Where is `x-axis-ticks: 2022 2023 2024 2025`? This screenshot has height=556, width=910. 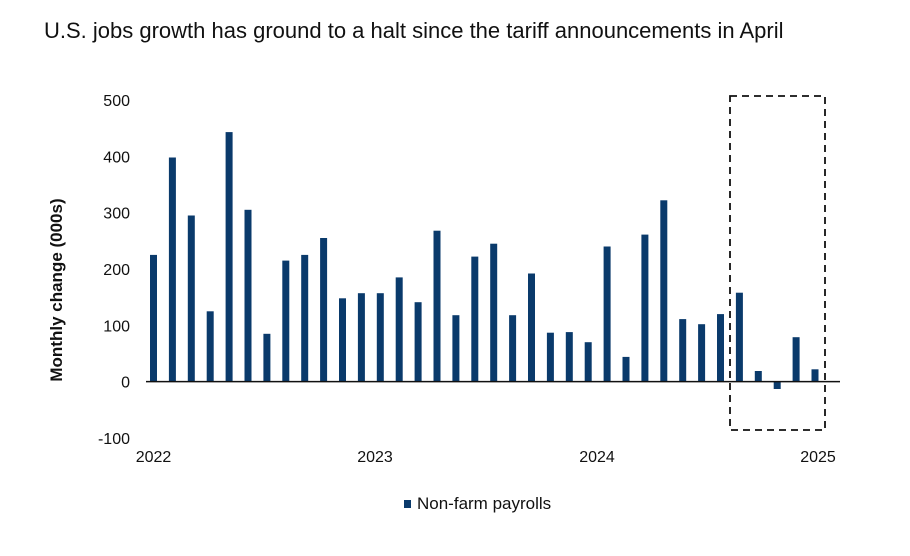
x-axis-ticks: 2022 2023 2024 2025 is located at coordinates (486, 457).